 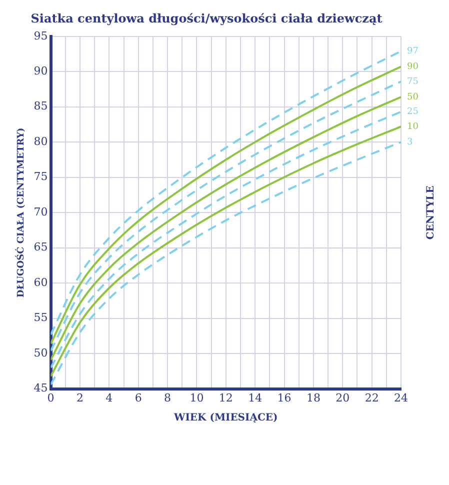 I want to click on series-label: 25, so click(x=413, y=112).